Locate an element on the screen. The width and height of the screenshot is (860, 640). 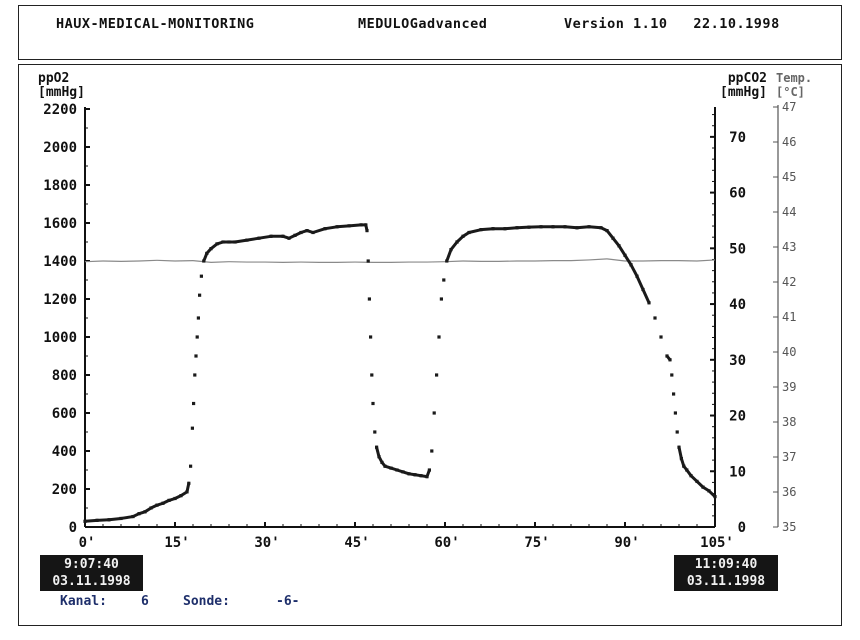
left-axis-title-line1: ppO2 is located at coordinates (53, 78).